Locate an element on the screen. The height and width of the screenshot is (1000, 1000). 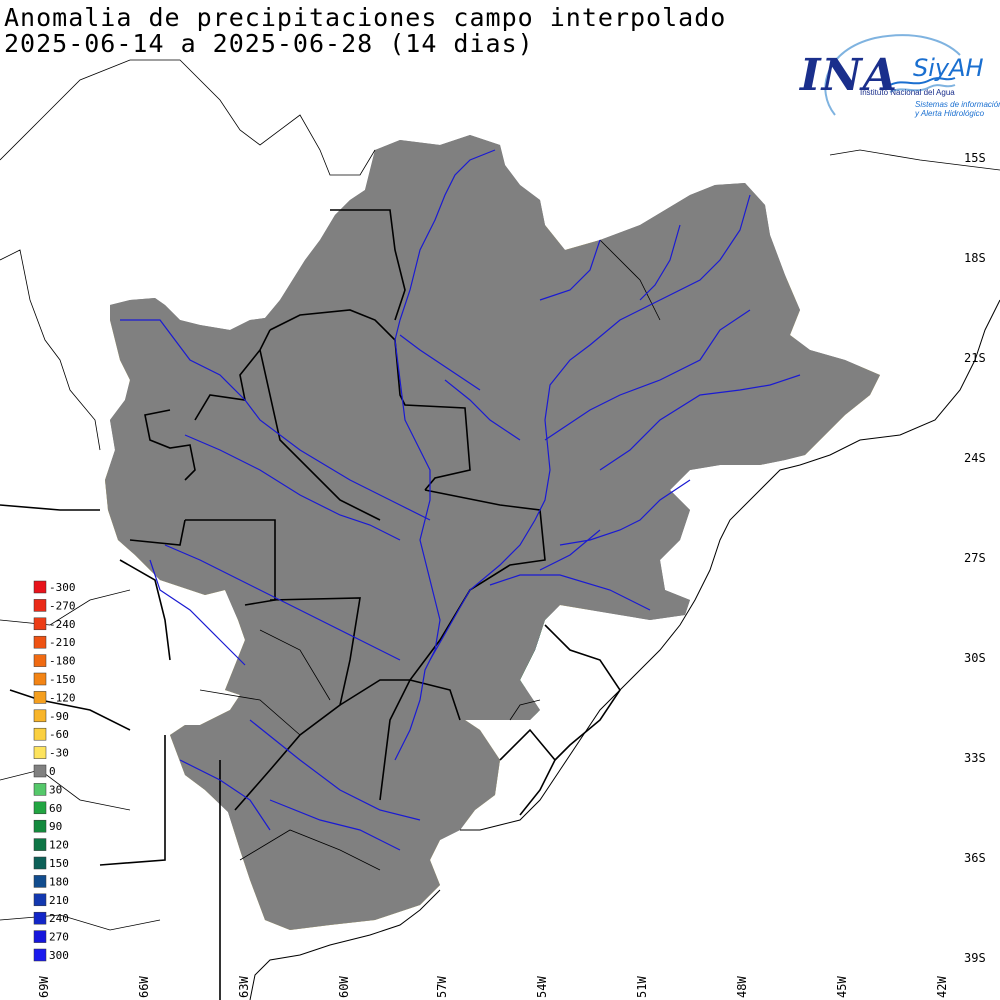
legend-label: -300 is located at coordinates (62, 587).